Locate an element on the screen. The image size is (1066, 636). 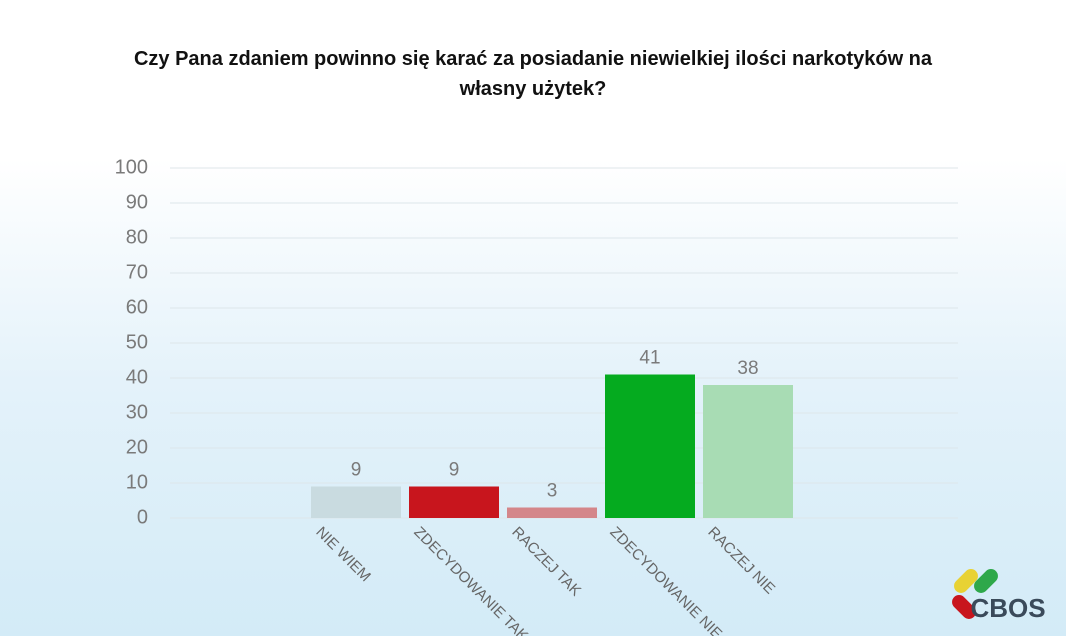
y-tick-label: 10 is located at coordinates (137, 482).